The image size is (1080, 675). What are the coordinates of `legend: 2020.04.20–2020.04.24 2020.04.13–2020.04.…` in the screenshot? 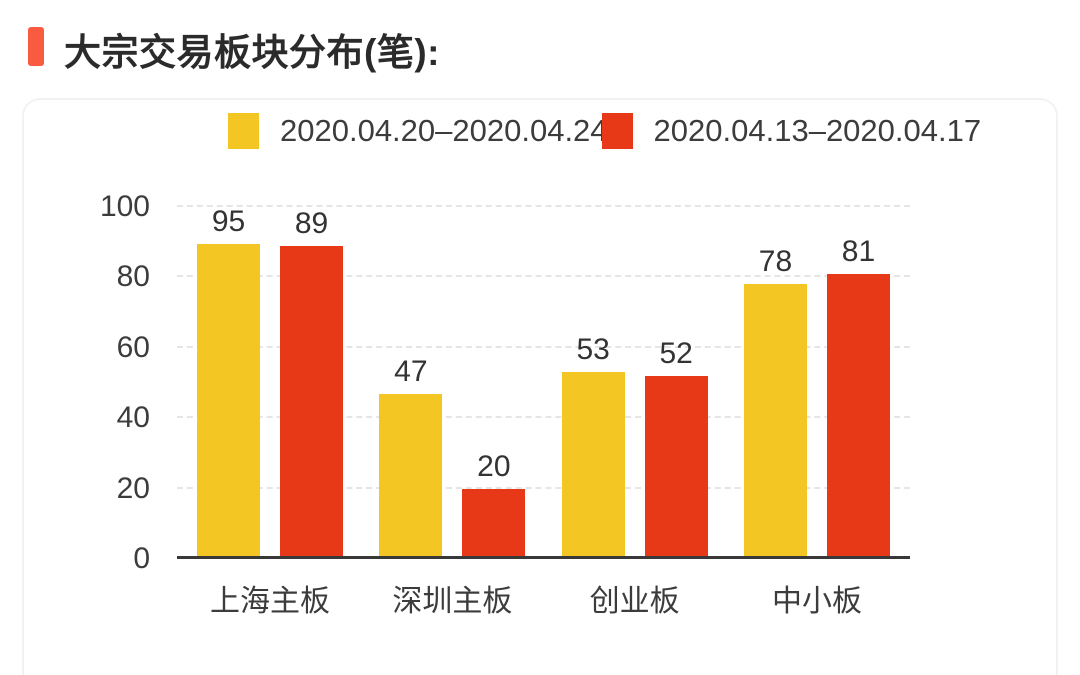 It's located at (604, 131).